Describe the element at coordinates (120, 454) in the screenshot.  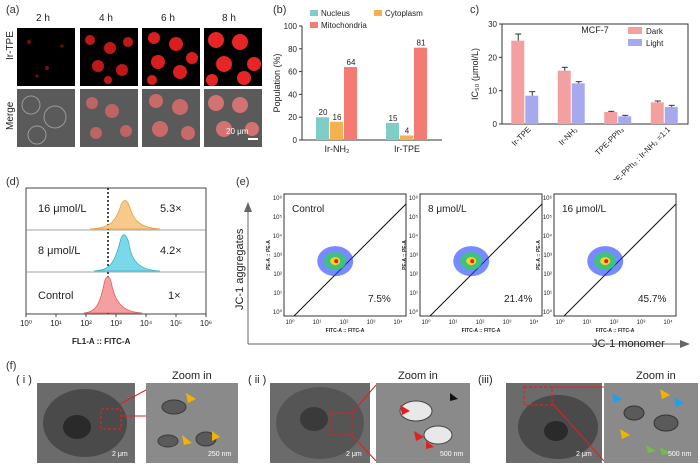
I see `tem-sb-main-i: 2 μm` at that location.